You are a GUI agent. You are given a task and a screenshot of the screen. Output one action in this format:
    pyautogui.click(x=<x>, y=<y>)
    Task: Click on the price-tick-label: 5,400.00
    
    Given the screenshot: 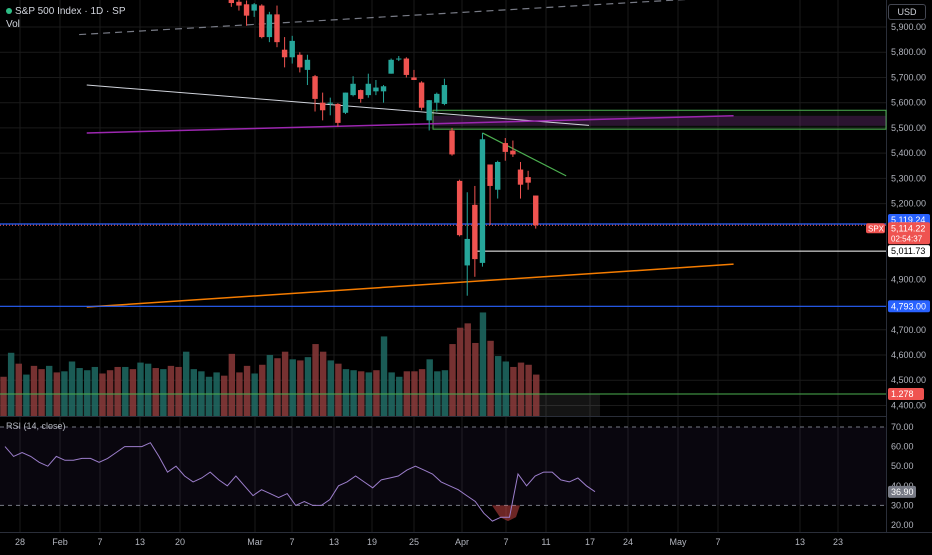 What is the action you would take?
    pyautogui.click(x=908, y=153)
    